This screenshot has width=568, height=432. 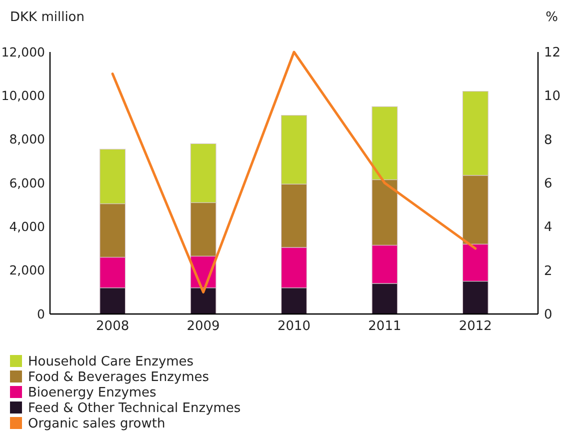 I want to click on x-tick-label: 2011, so click(x=385, y=326).